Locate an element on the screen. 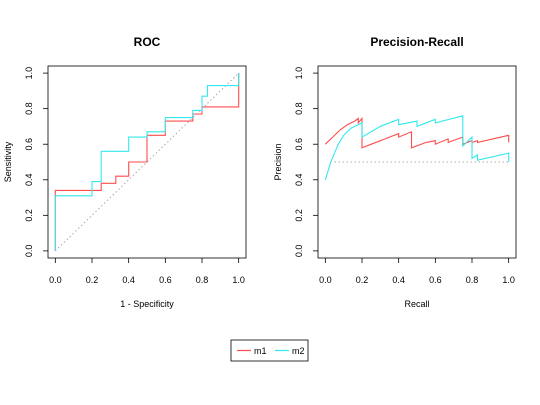 The width and height of the screenshot is (540, 405). series-line-m2 is located at coordinates (417, 147).